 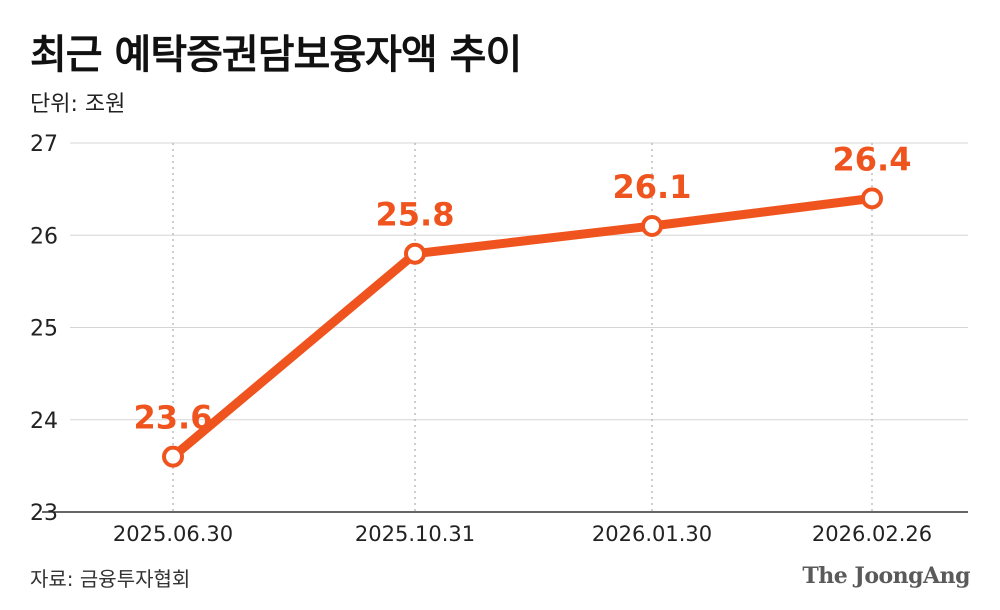 What do you see at coordinates (415, 534) in the screenshot?
I see `x-tick-label: 2025.10.31` at bounding box center [415, 534].